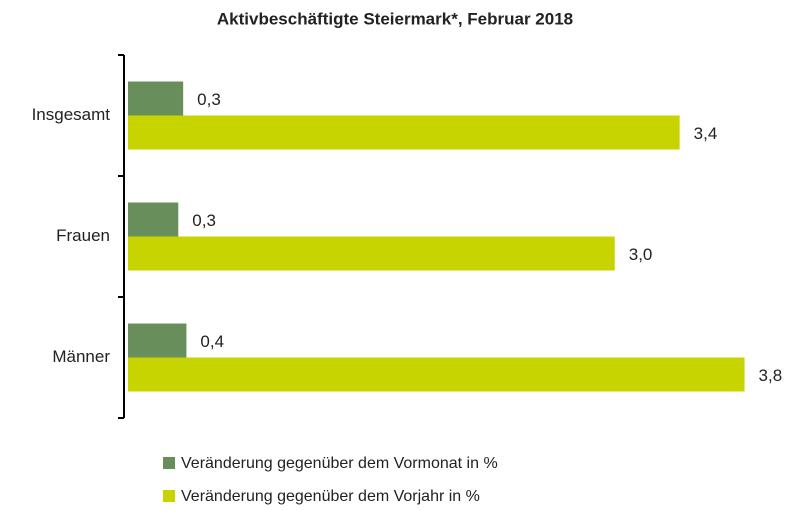 This screenshot has width=790, height=511. What do you see at coordinates (771, 375) in the screenshot?
I see `data-label: 3,8` at bounding box center [771, 375].